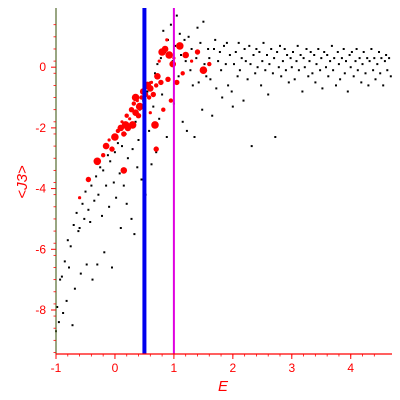 This screenshot has height=400, width=400. I want to click on x-tick-label: 1, so click(174, 368).